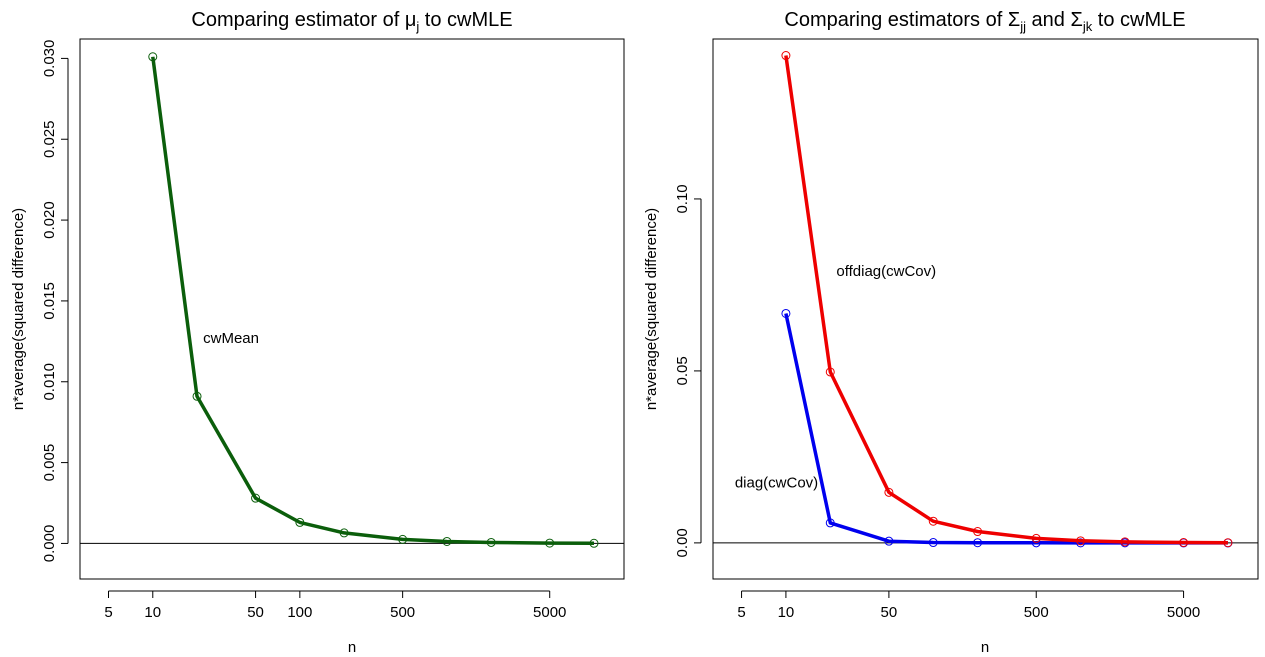  What do you see at coordinates (335, 605) in the screenshot?
I see `left-x-ticks: 5 10 50 100 500 5000` at bounding box center [335, 605].